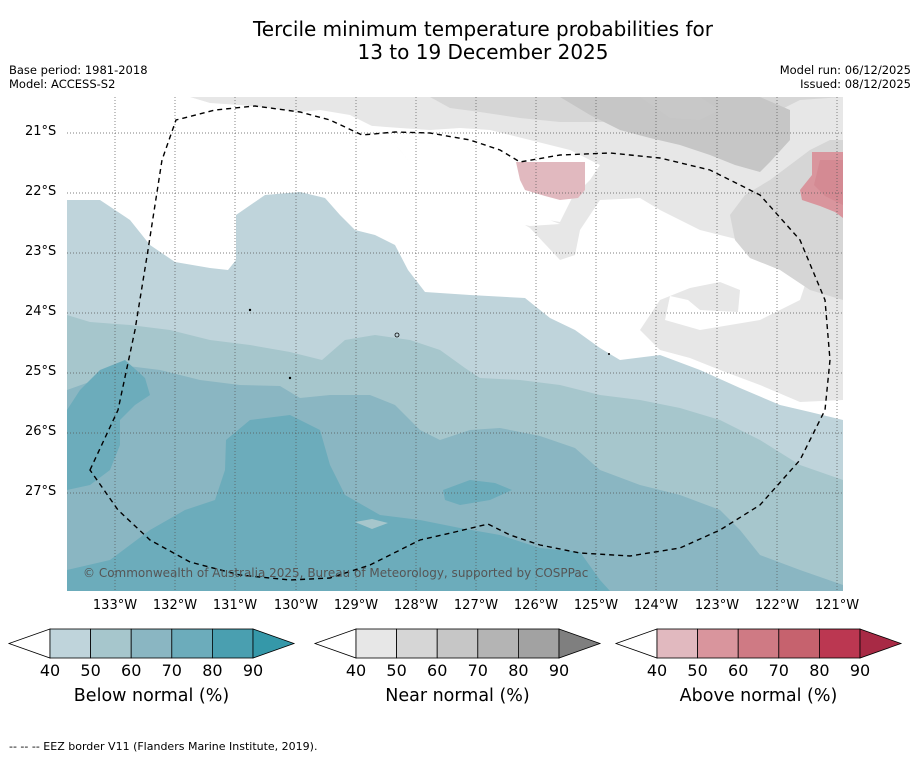 The width and height of the screenshot is (919, 758). Describe the element at coordinates (175, 605) in the screenshot. I see `longitude-label: 132°W` at that location.